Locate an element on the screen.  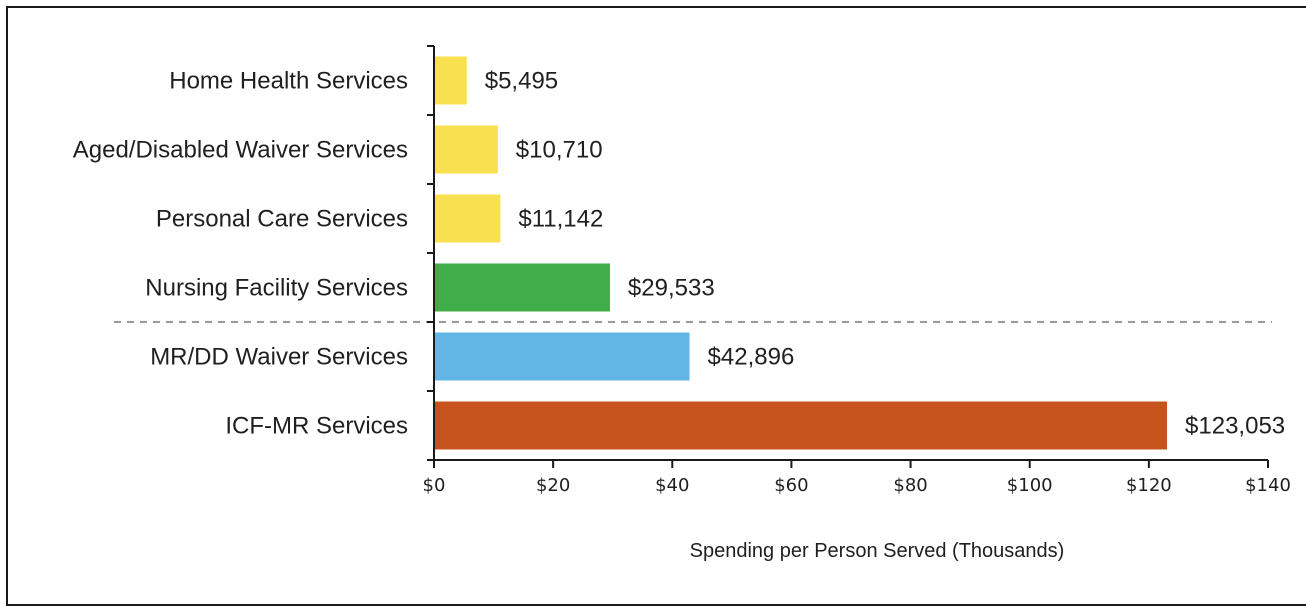
x-tick-label: $20 is located at coordinates (553, 485).